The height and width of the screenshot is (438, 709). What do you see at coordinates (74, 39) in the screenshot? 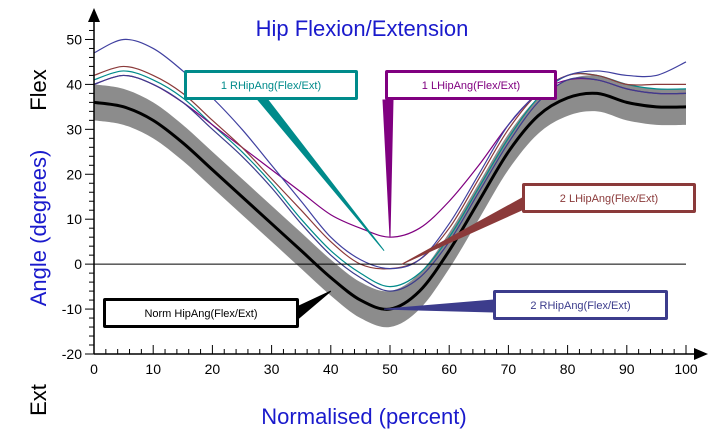
I see `y-tick-label: 50` at bounding box center [74, 39].